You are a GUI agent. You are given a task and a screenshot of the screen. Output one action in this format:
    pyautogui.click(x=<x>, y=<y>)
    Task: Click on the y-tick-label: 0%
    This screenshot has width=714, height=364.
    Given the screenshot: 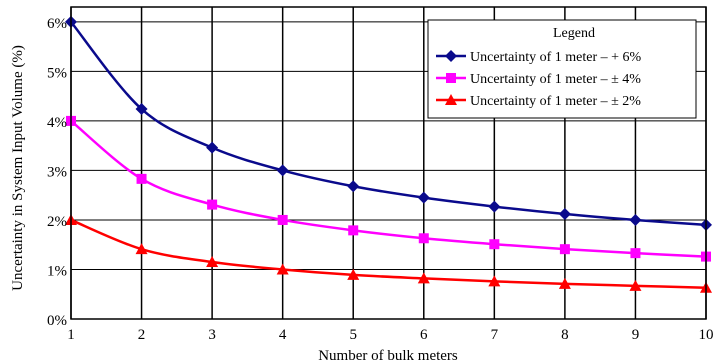 What is the action you would take?
    pyautogui.click(x=57, y=321)
    